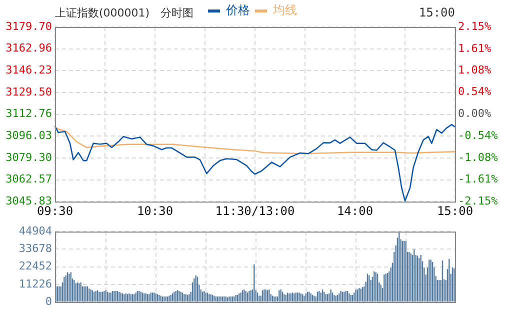 This screenshot has height=330, width=505. I want to click on y-tick-label: 44904, so click(35, 231).